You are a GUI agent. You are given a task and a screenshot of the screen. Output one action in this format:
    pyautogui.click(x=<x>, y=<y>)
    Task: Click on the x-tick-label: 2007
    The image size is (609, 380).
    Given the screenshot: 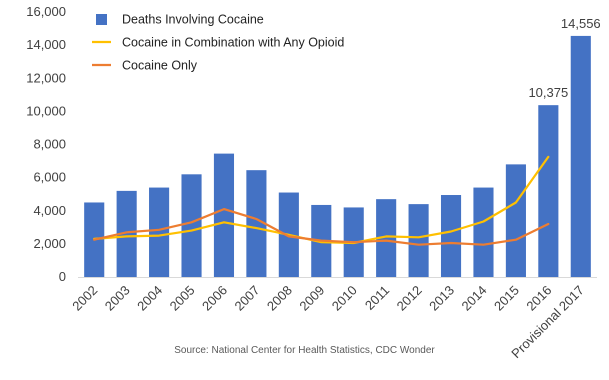 What is the action you would take?
    pyautogui.click(x=246, y=298)
    